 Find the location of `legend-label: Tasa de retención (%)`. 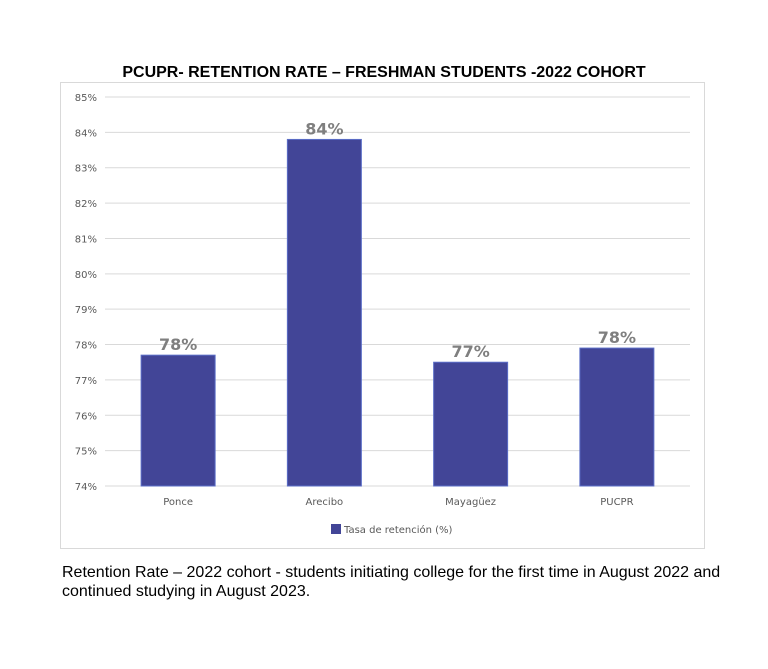

legend-label: Tasa de retención (%) is located at coordinates (398, 530).